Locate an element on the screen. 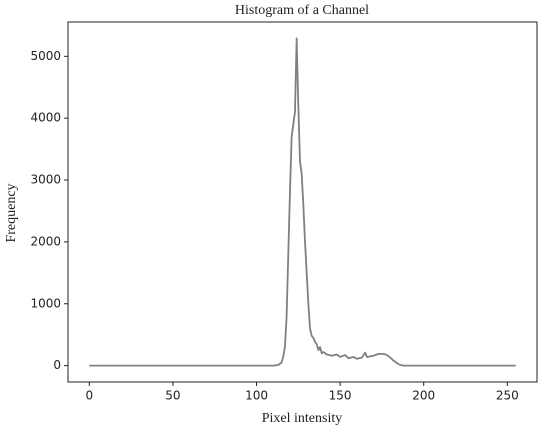 The width and height of the screenshot is (550, 433). x-tick-label: 100 is located at coordinates (256, 396).